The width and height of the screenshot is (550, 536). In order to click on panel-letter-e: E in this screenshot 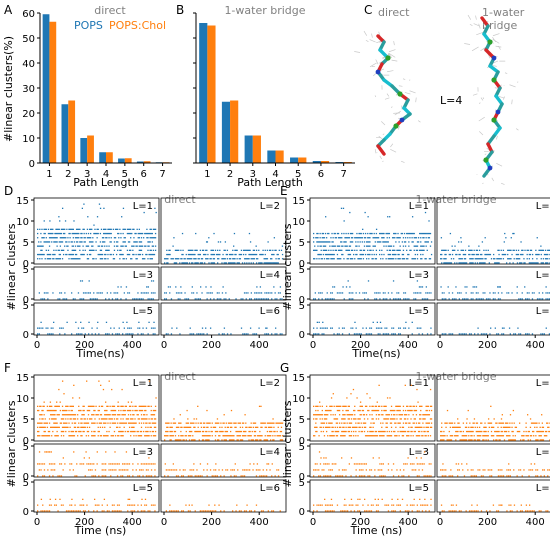, I will do `click(284, 191)`.